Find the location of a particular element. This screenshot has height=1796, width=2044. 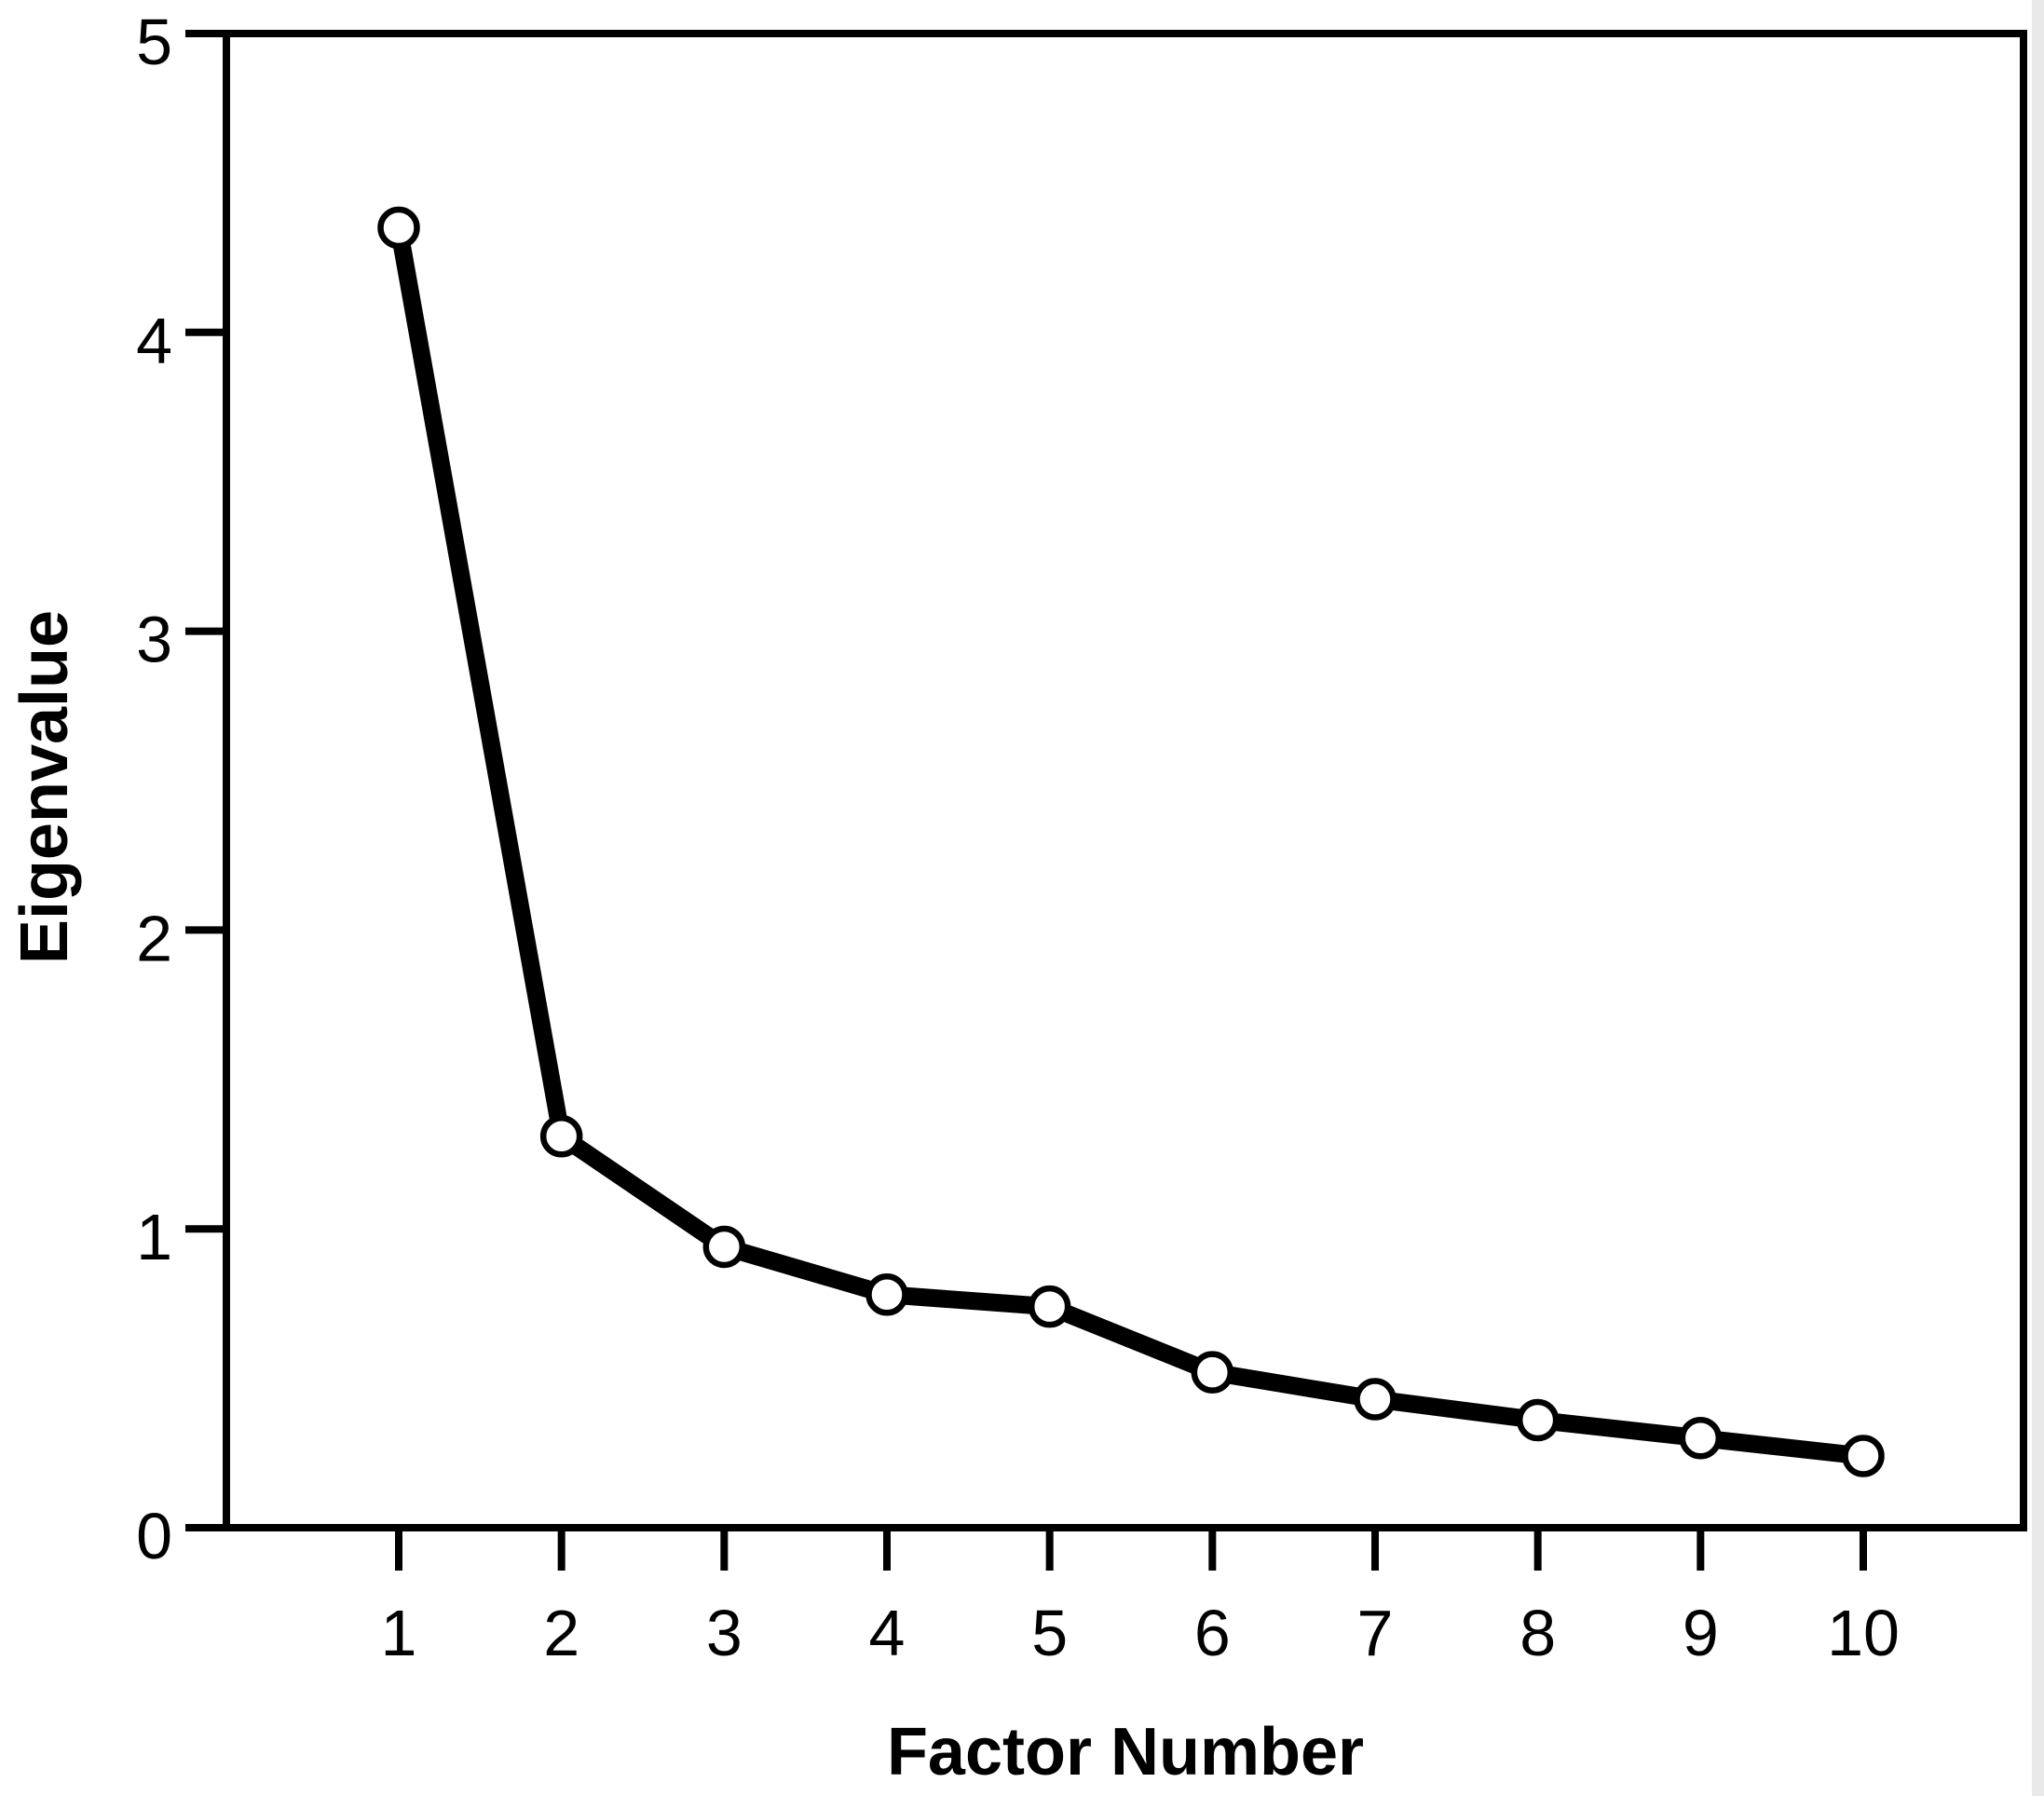

x-axis-tick-label: 8 is located at coordinates (1537, 1633).